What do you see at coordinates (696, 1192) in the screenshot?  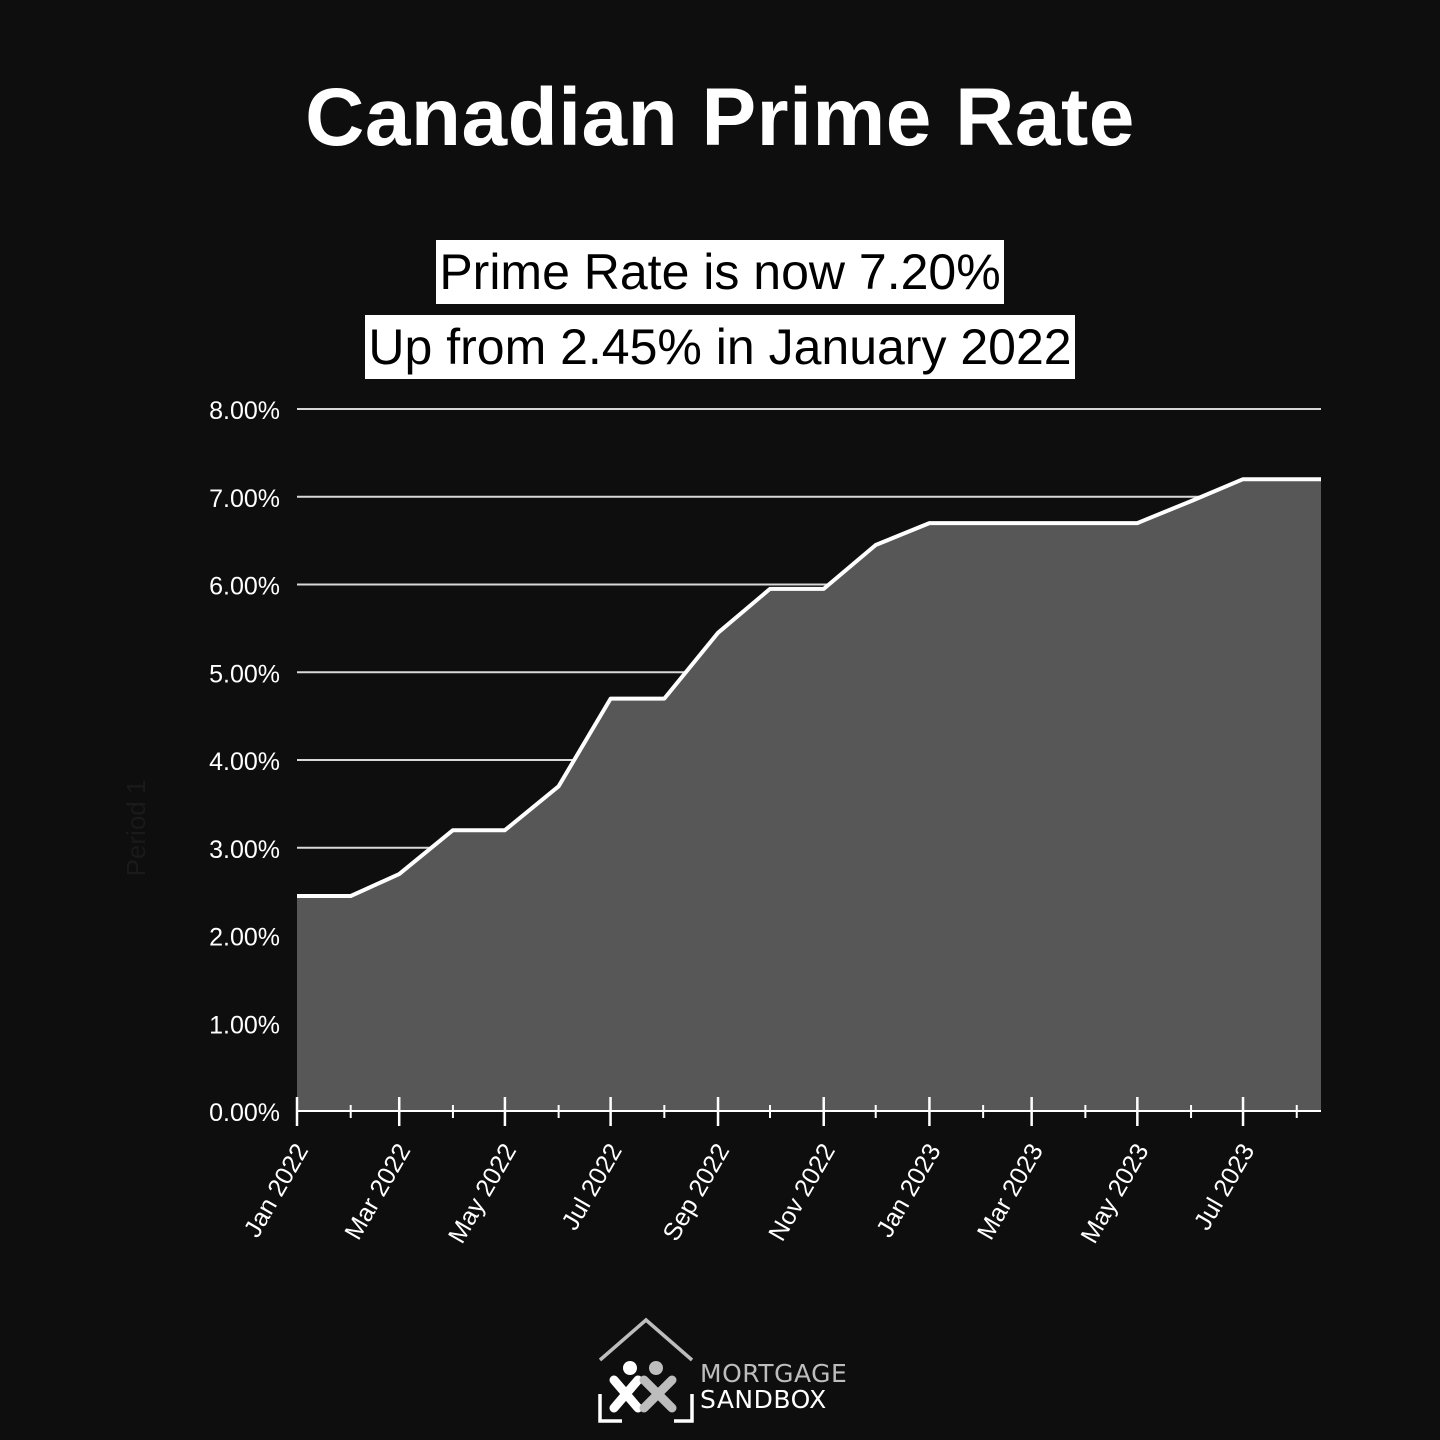 I see `x-tick-label: Sep 2022` at bounding box center [696, 1192].